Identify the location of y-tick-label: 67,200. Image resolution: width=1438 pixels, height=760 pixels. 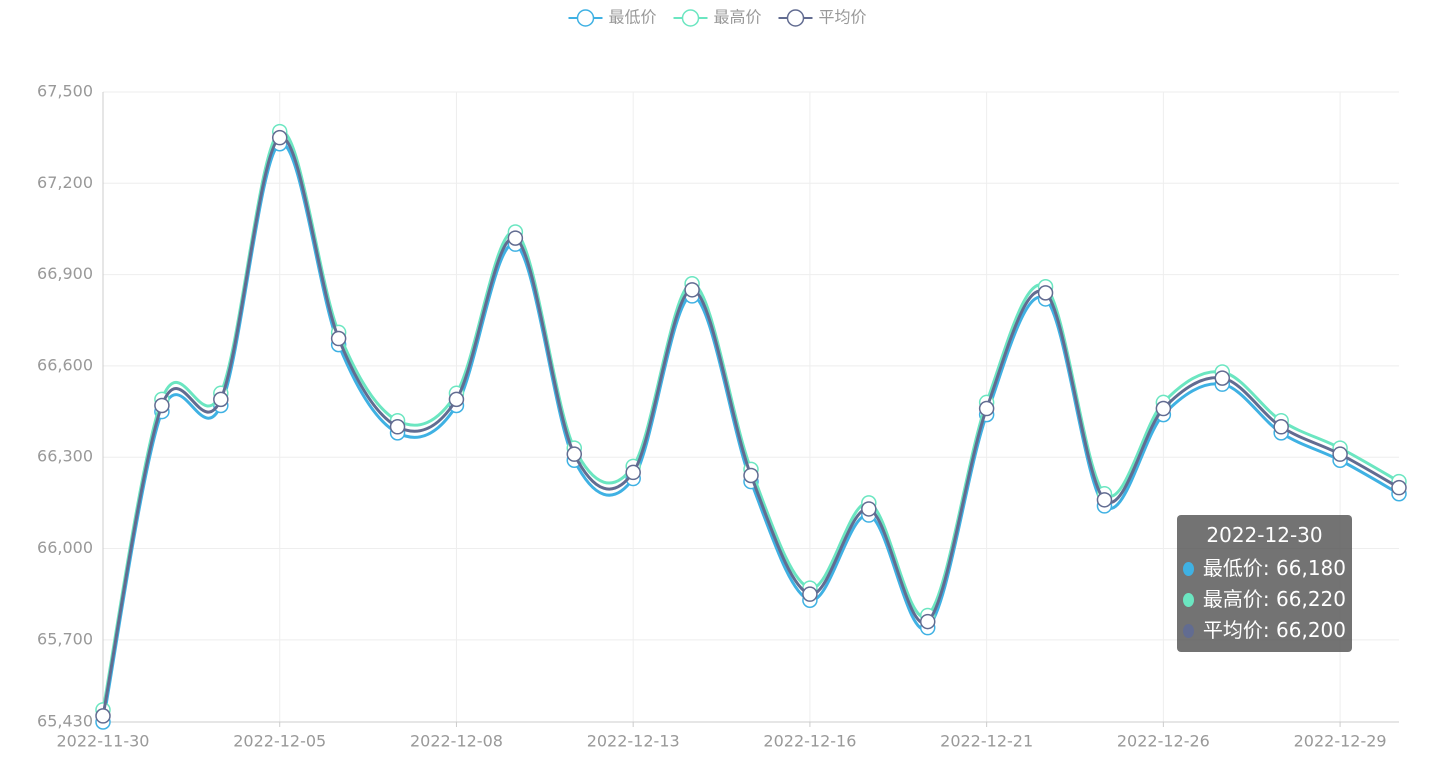
(65, 182).